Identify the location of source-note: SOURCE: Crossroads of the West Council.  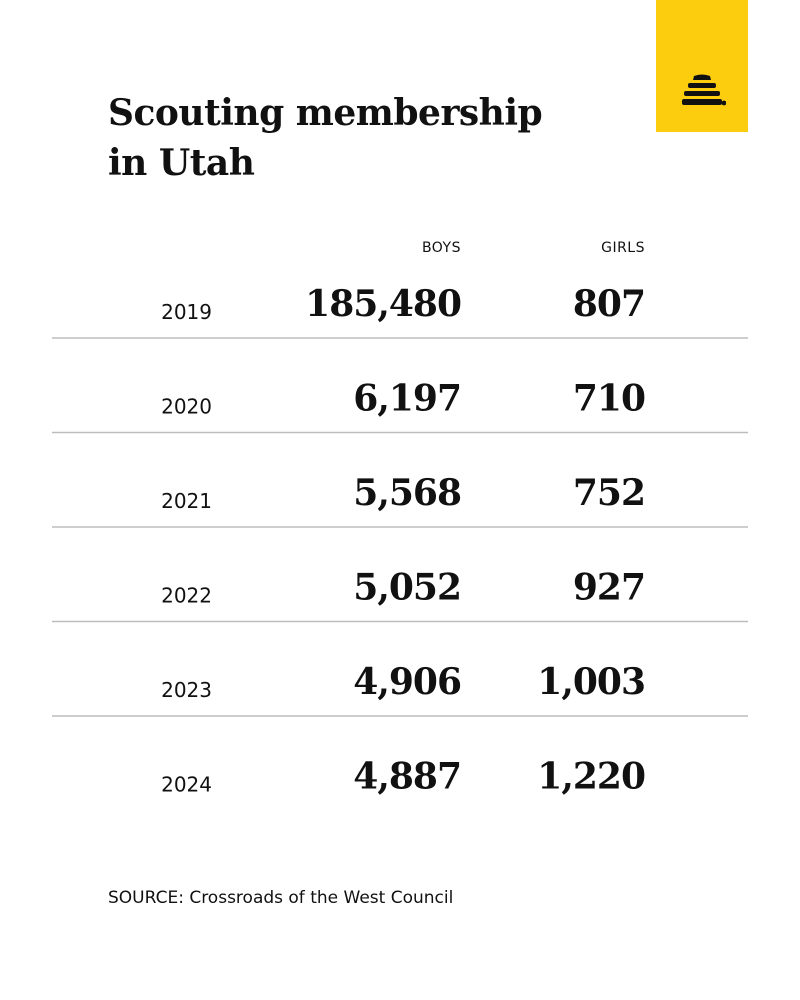
(281, 898).